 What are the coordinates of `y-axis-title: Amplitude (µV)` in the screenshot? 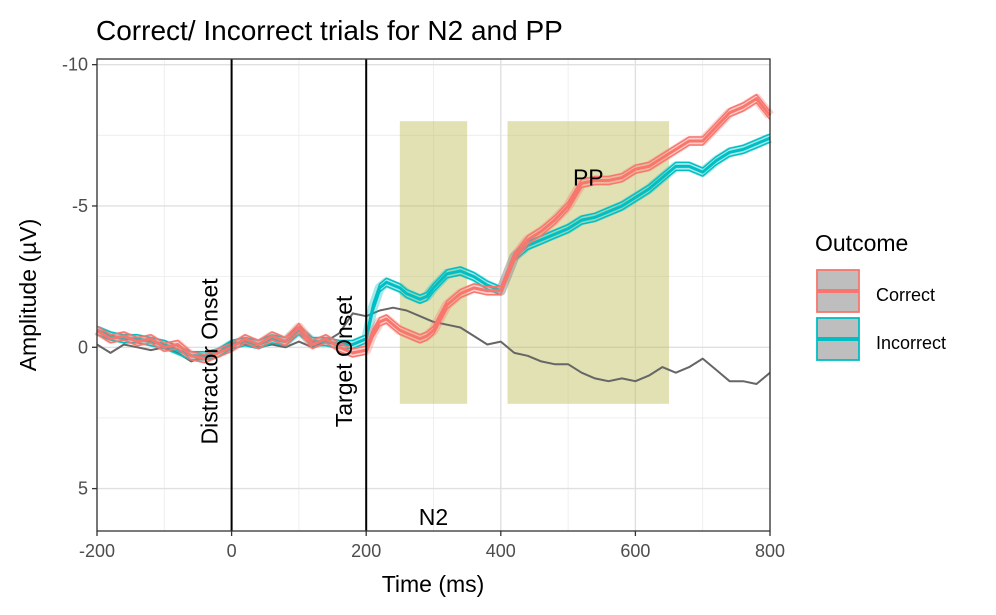 It's located at (28, 295).